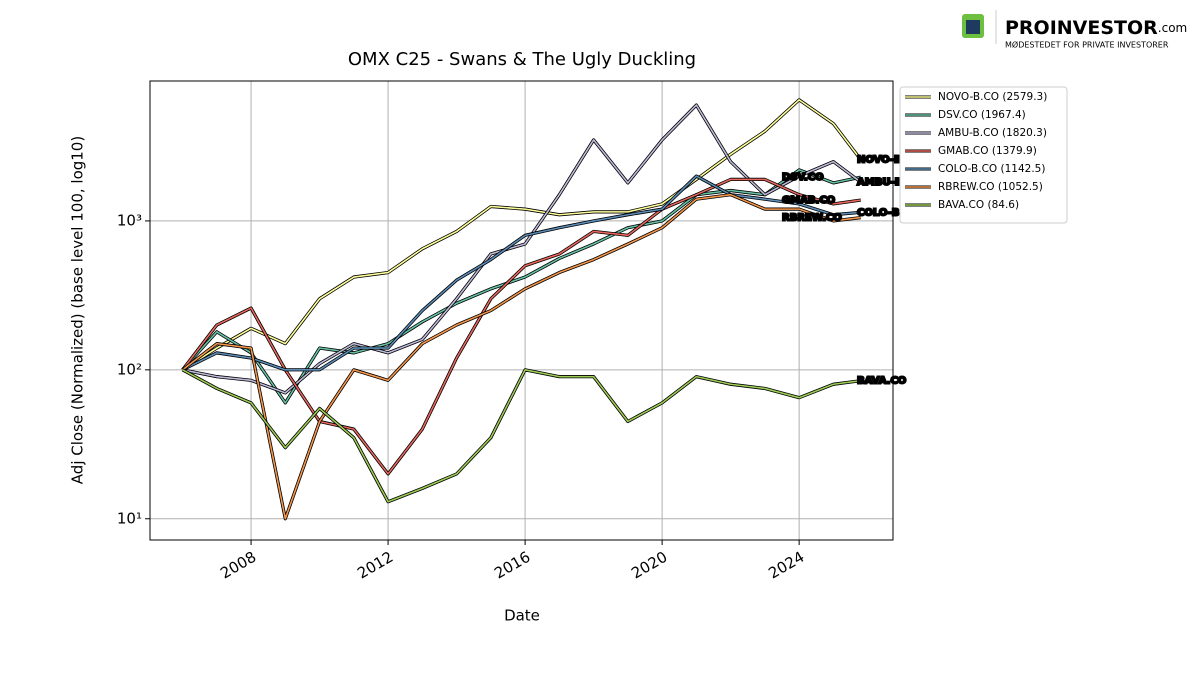 This screenshot has width=1200, height=675. I want to click on legend-box, so click(983, 155).